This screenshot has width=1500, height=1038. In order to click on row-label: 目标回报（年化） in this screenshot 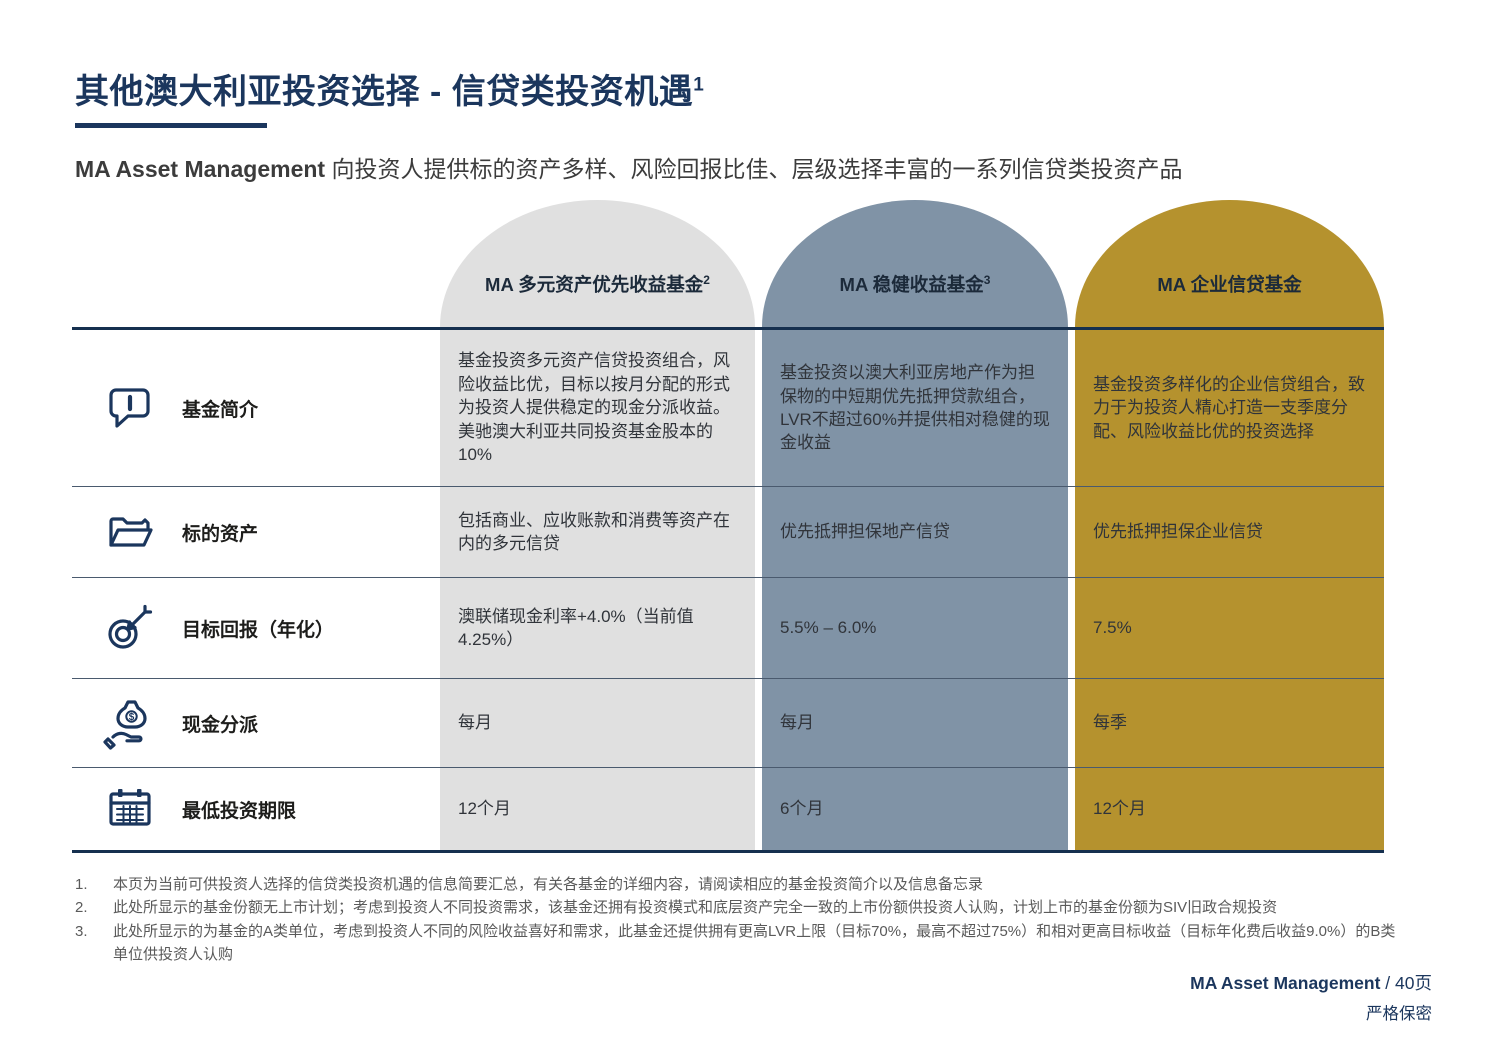, I will do `click(258, 630)`.